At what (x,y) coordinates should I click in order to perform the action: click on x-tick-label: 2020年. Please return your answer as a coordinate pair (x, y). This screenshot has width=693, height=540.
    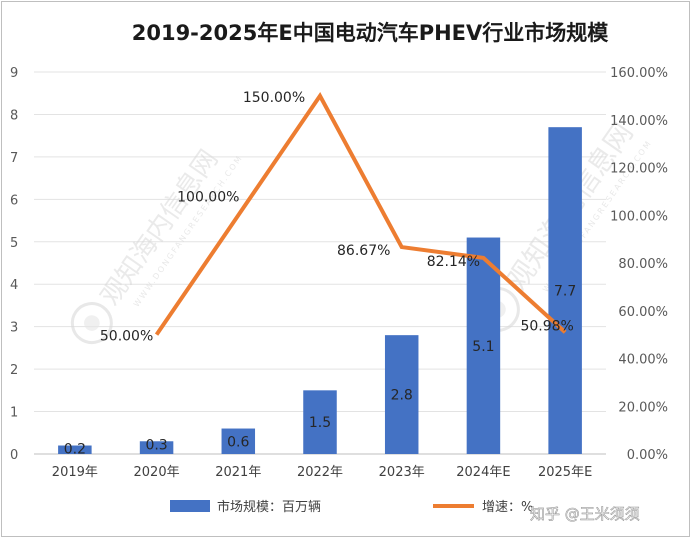
    Looking at the image, I should click on (157, 472).